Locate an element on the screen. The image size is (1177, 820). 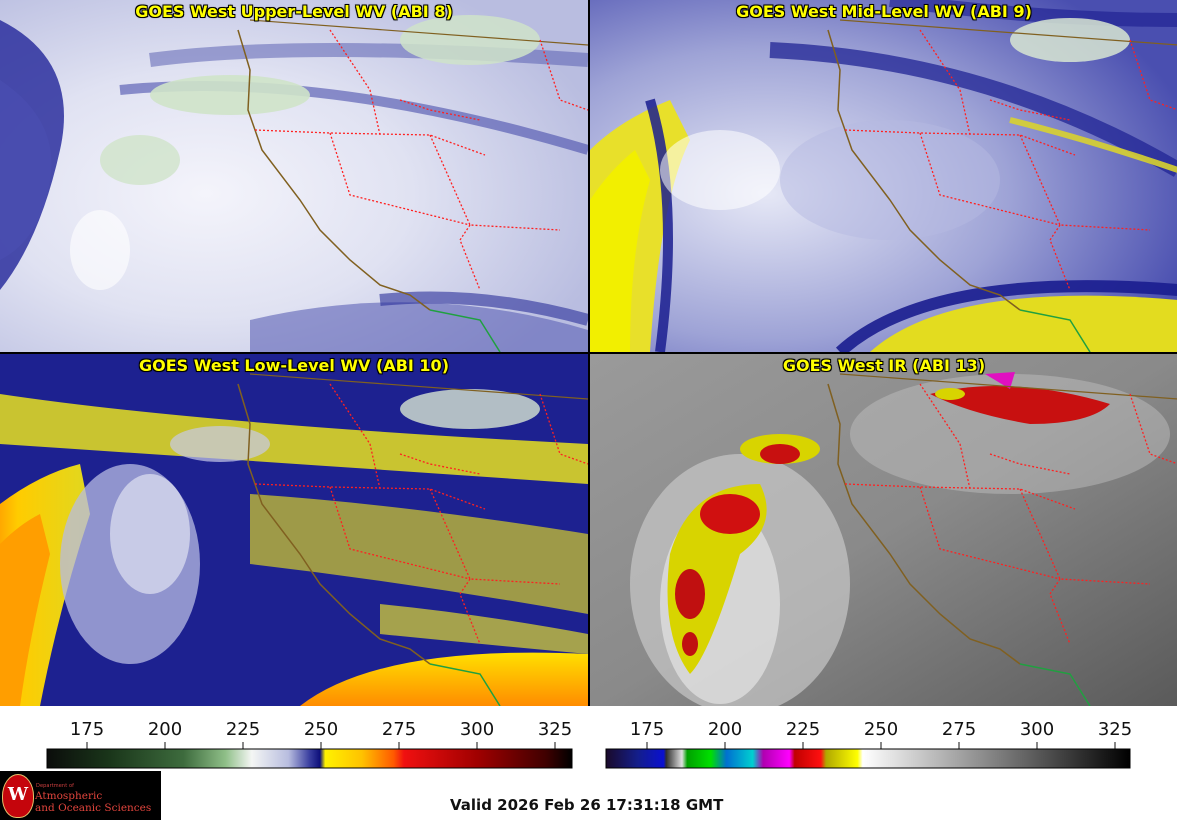
ir-colorbar-gradient is located at coordinates (868, 758).